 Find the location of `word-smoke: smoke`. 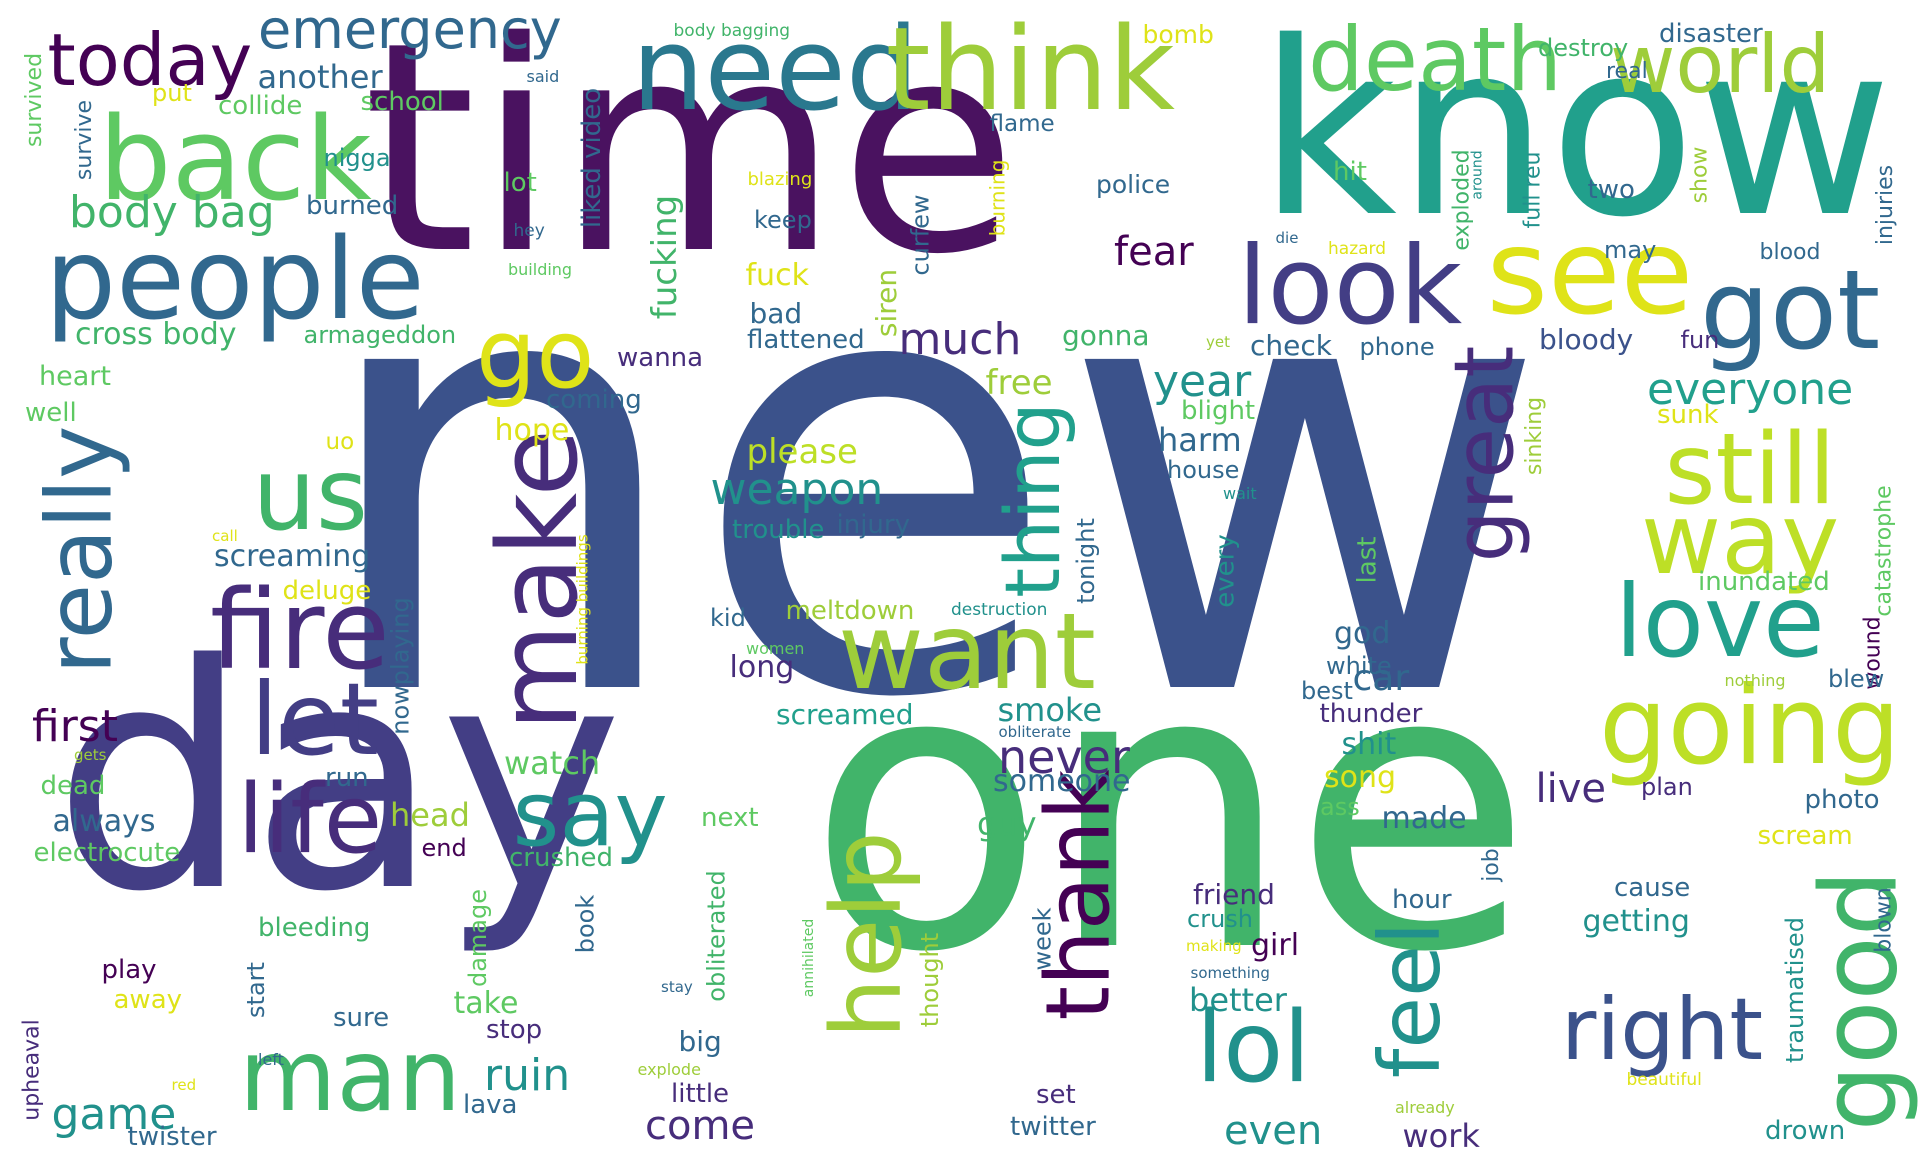

word-smoke: smoke is located at coordinates (1050, 710).